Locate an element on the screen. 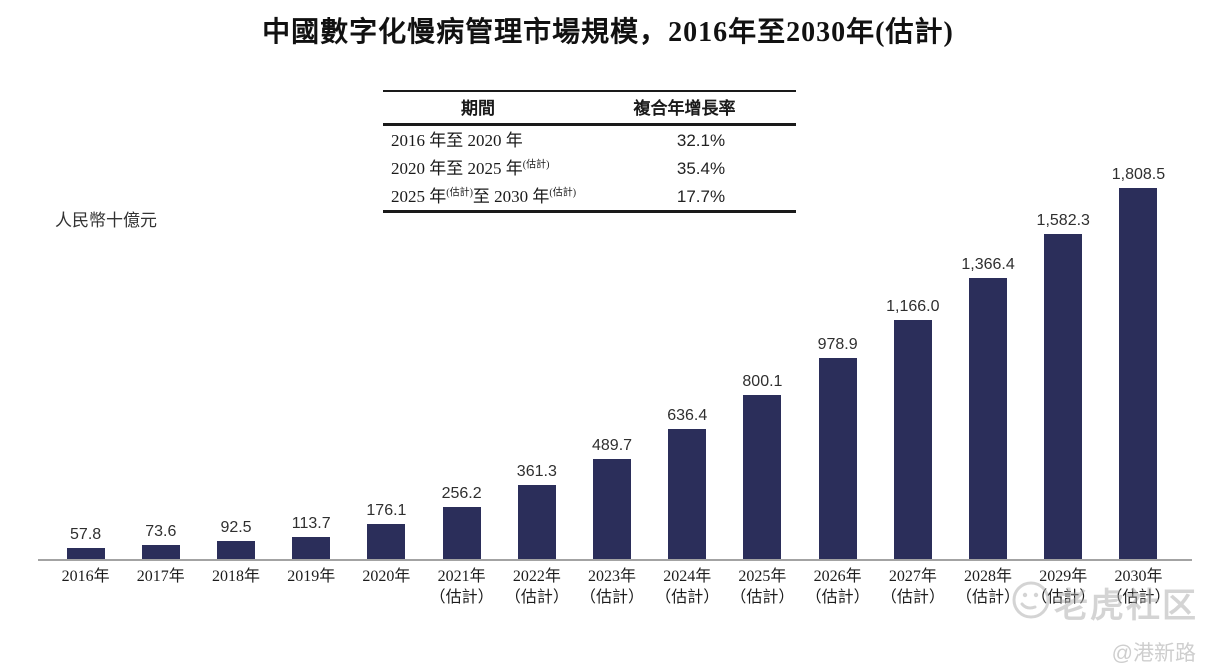  cagr-table-row: 2025 年(估計)至 2030 年(估計) 17.7% is located at coordinates (589, 196).